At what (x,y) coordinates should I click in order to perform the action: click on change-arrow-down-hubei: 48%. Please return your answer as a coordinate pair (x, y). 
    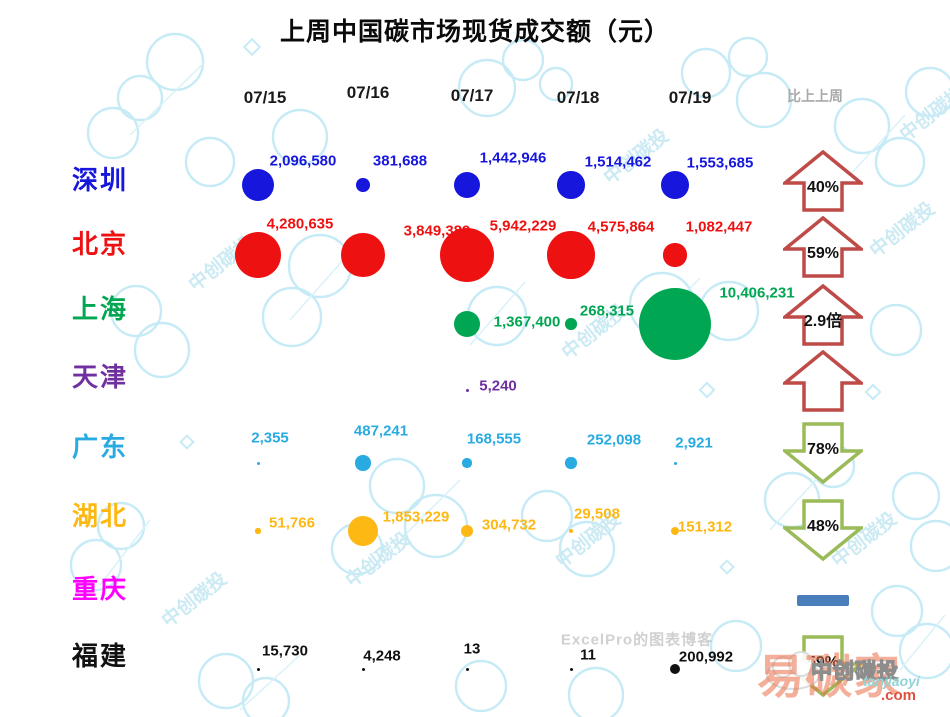
    Looking at the image, I should click on (823, 530).